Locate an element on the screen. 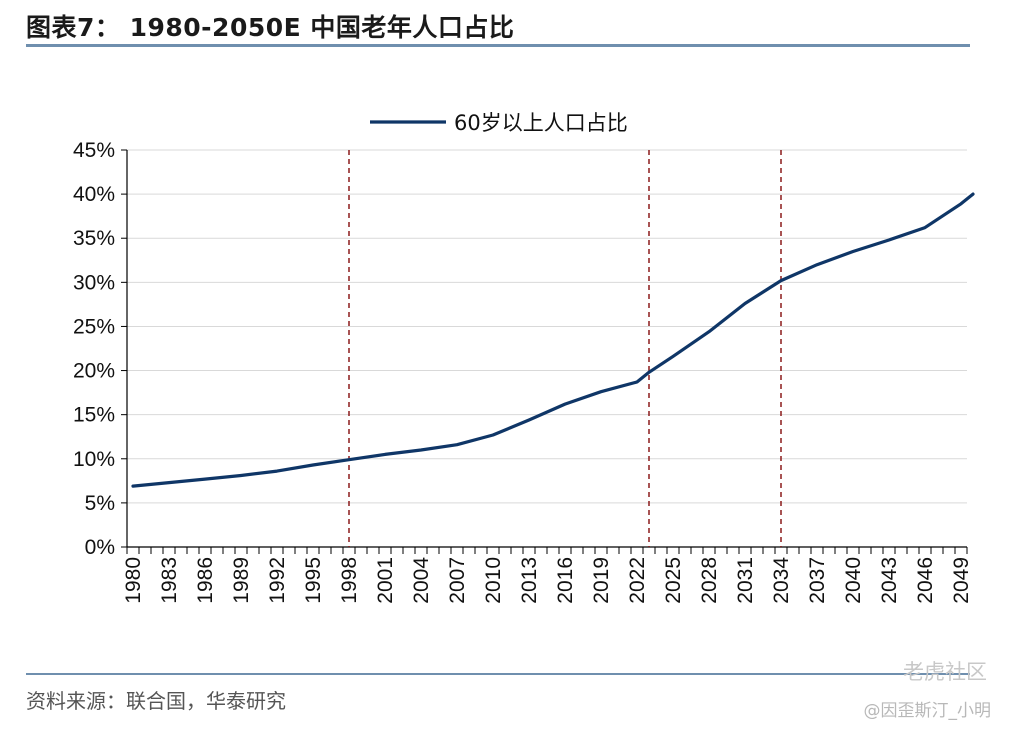 Image resolution: width=1009 pixels, height=730 pixels. x-tick-label: 2043 is located at coordinates (889, 580).